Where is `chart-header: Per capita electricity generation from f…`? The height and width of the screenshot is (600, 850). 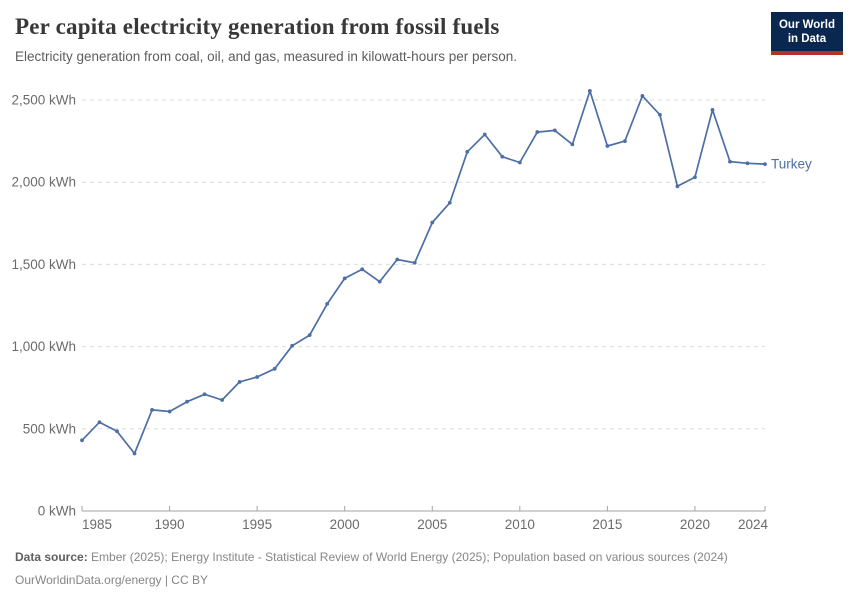
chart-header: Per capita electricity generation from f… is located at coordinates (385, 39).